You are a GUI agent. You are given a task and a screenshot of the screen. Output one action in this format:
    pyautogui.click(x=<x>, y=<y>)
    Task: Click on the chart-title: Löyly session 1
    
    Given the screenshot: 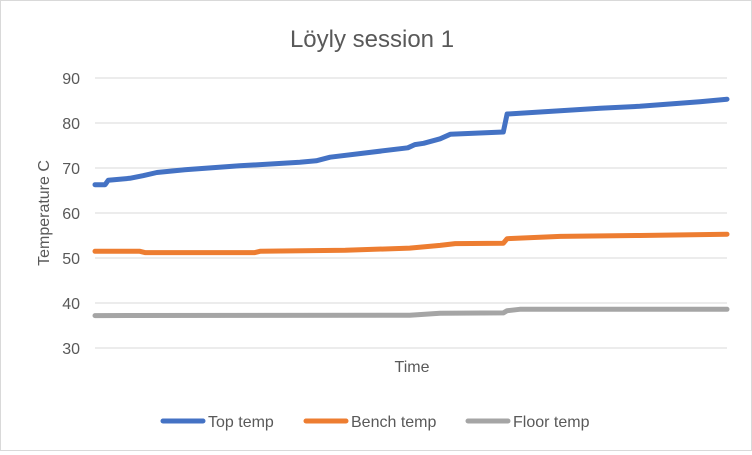 What is the action you would take?
    pyautogui.click(x=372, y=39)
    